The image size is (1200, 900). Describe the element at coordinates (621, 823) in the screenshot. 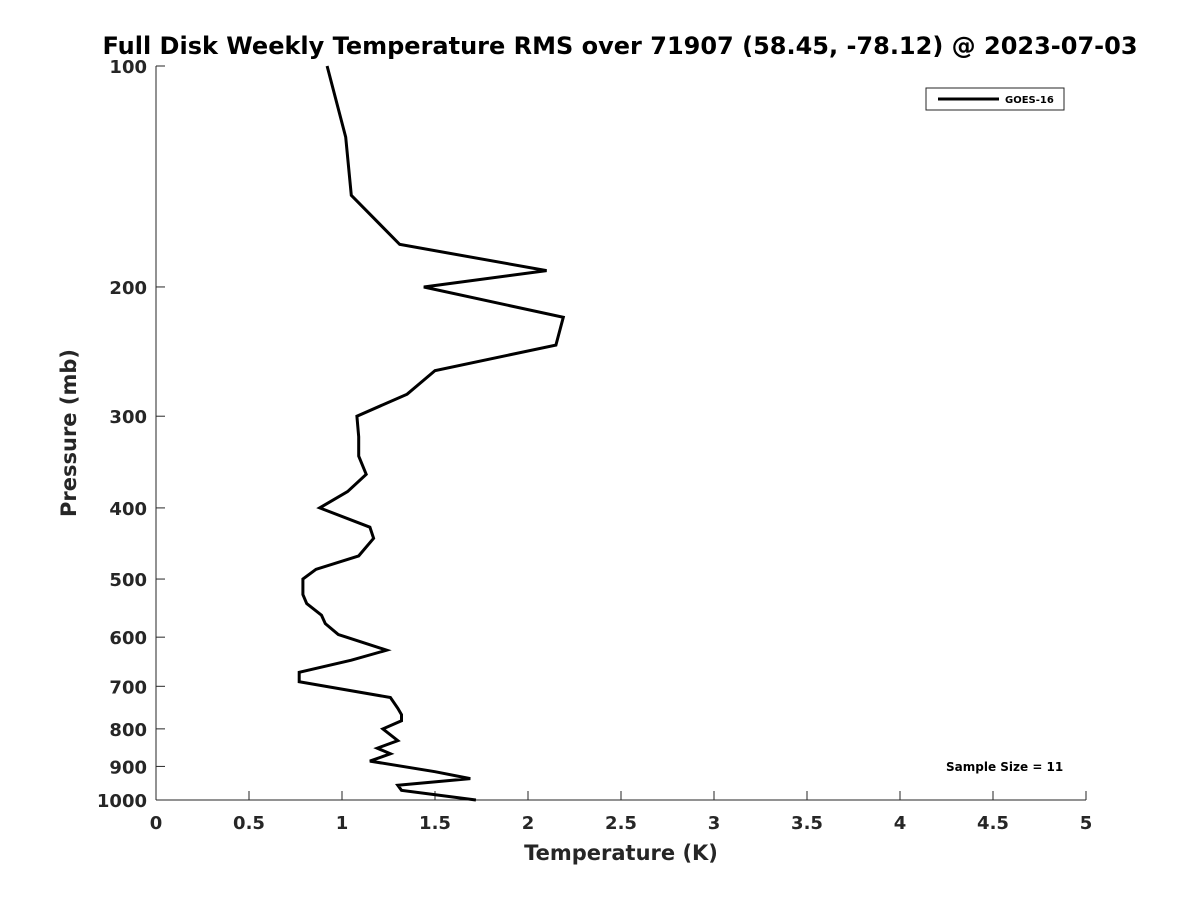

I see `x-tick-label: 2.5` at that location.